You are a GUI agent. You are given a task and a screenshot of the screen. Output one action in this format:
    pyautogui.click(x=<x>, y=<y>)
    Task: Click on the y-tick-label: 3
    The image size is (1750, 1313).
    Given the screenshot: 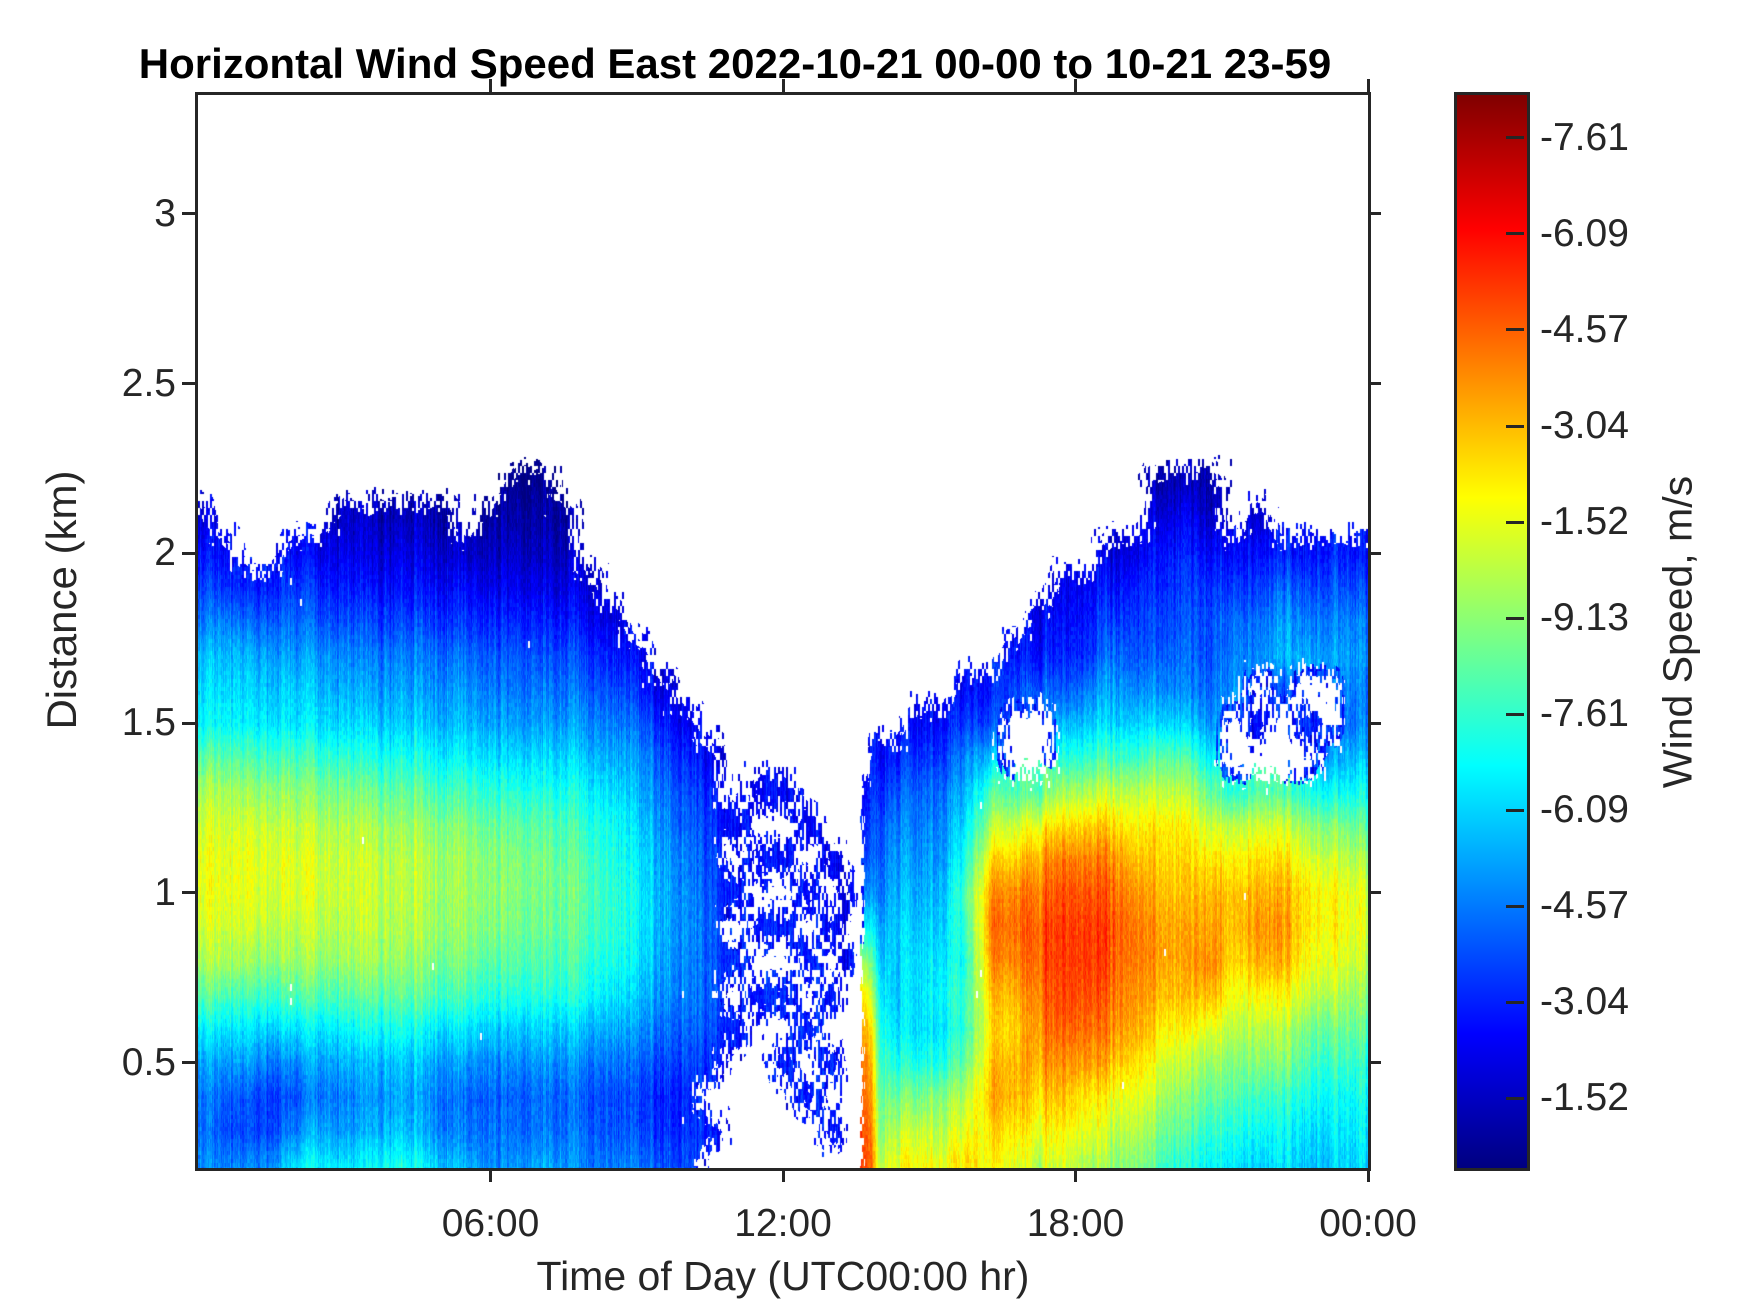 What is the action you would take?
    pyautogui.click(x=165, y=213)
    